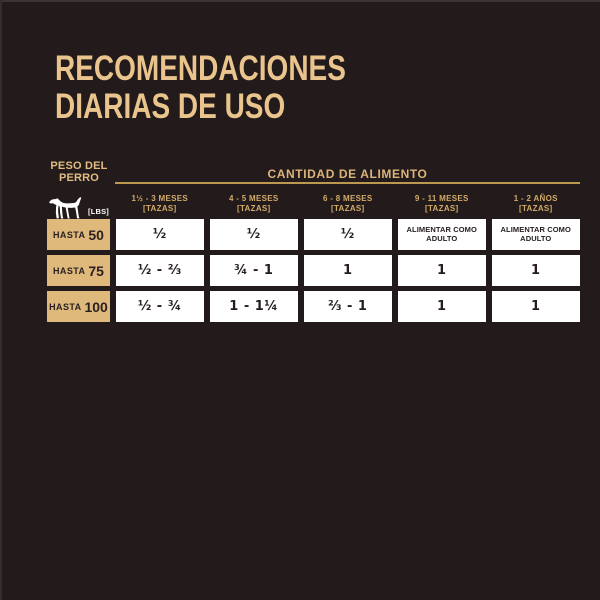  I want to click on column-header-1-unit: [TAZAS], so click(160, 208).